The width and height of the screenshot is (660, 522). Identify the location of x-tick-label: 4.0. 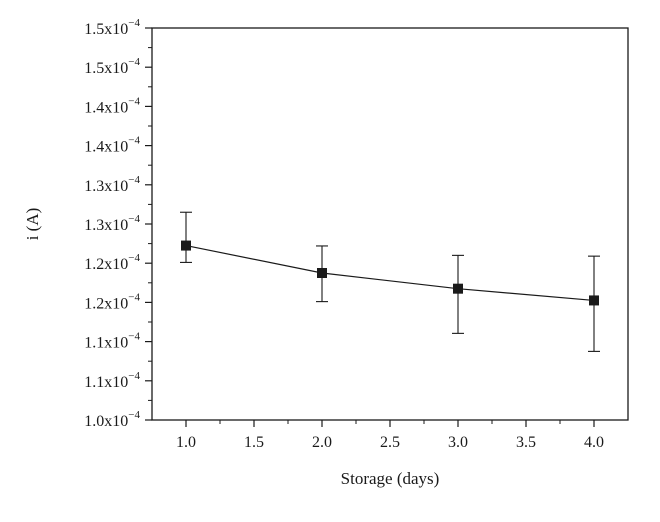
(594, 442).